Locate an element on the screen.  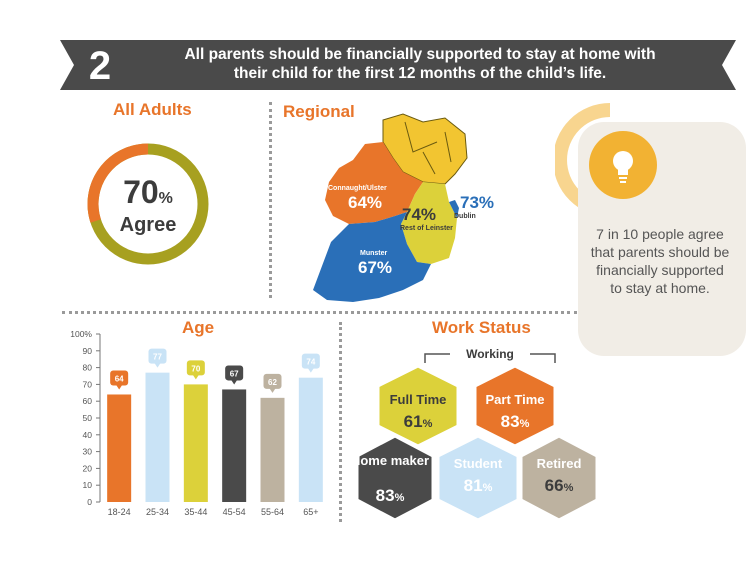
map-region-dublin is located at coordinates (454, 209).